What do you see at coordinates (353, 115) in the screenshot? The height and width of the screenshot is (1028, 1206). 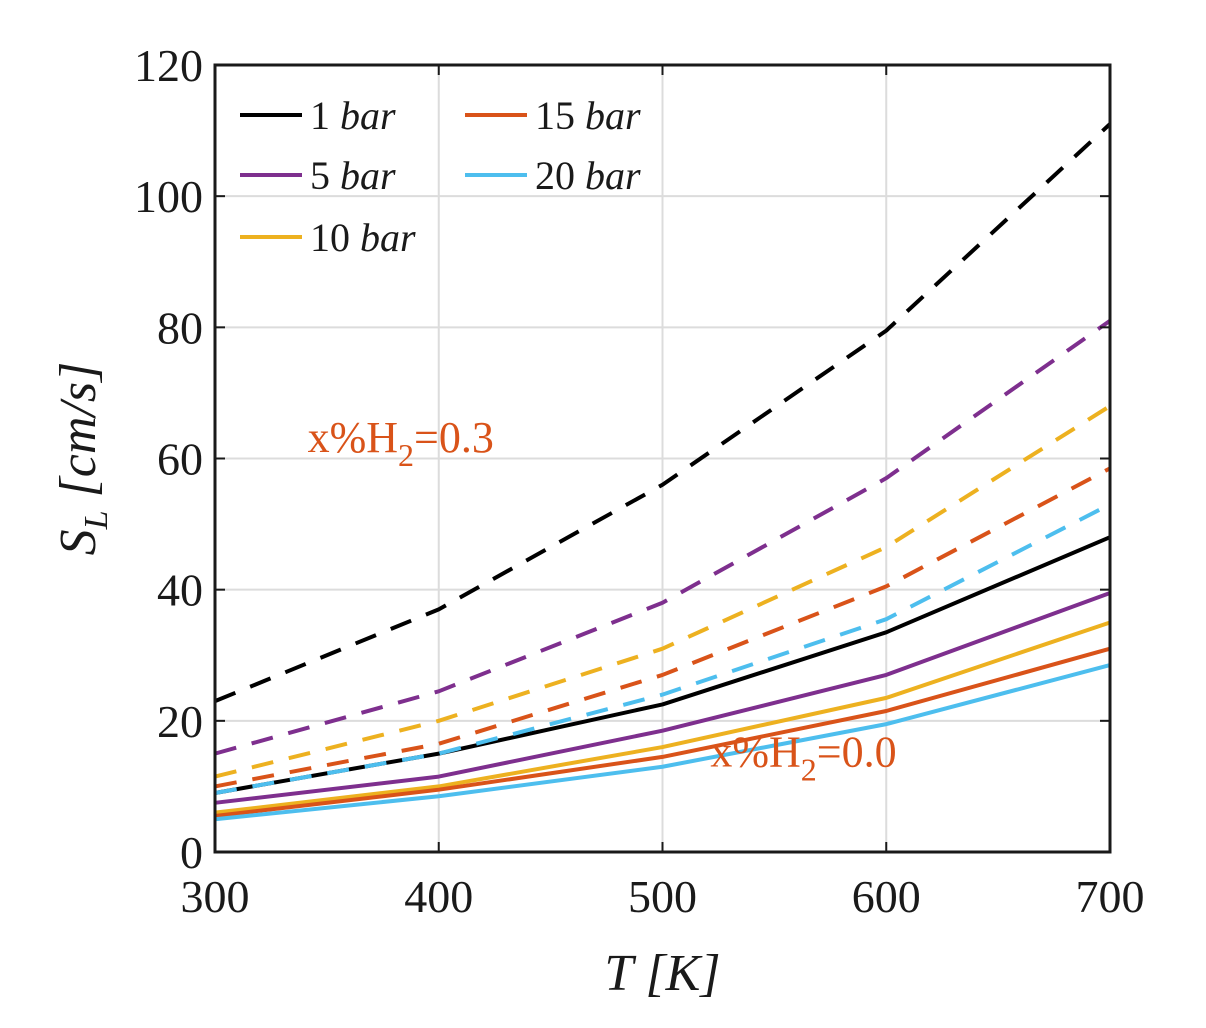 I see `legend-label: 1 bar` at bounding box center [353, 115].